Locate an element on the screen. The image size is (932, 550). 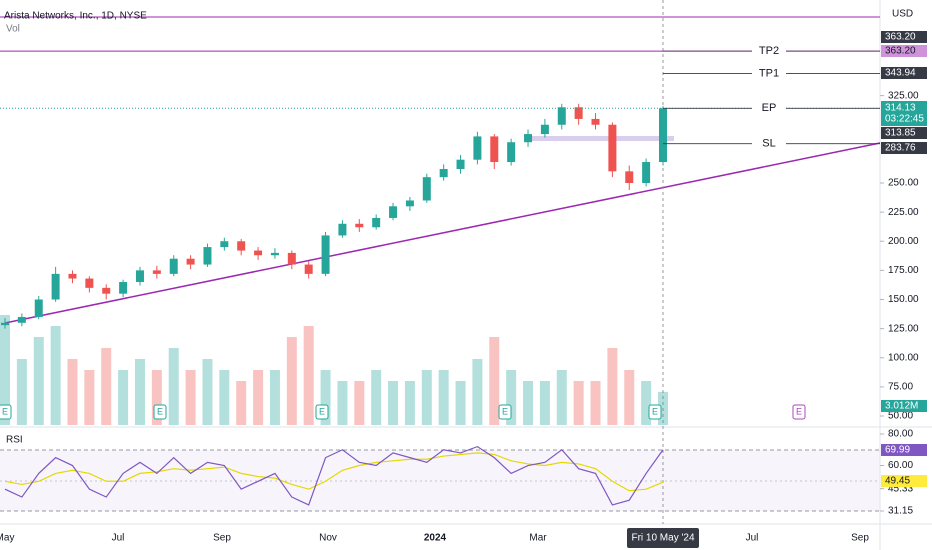
y-tick-label: 50.00 is located at coordinates (900, 416).